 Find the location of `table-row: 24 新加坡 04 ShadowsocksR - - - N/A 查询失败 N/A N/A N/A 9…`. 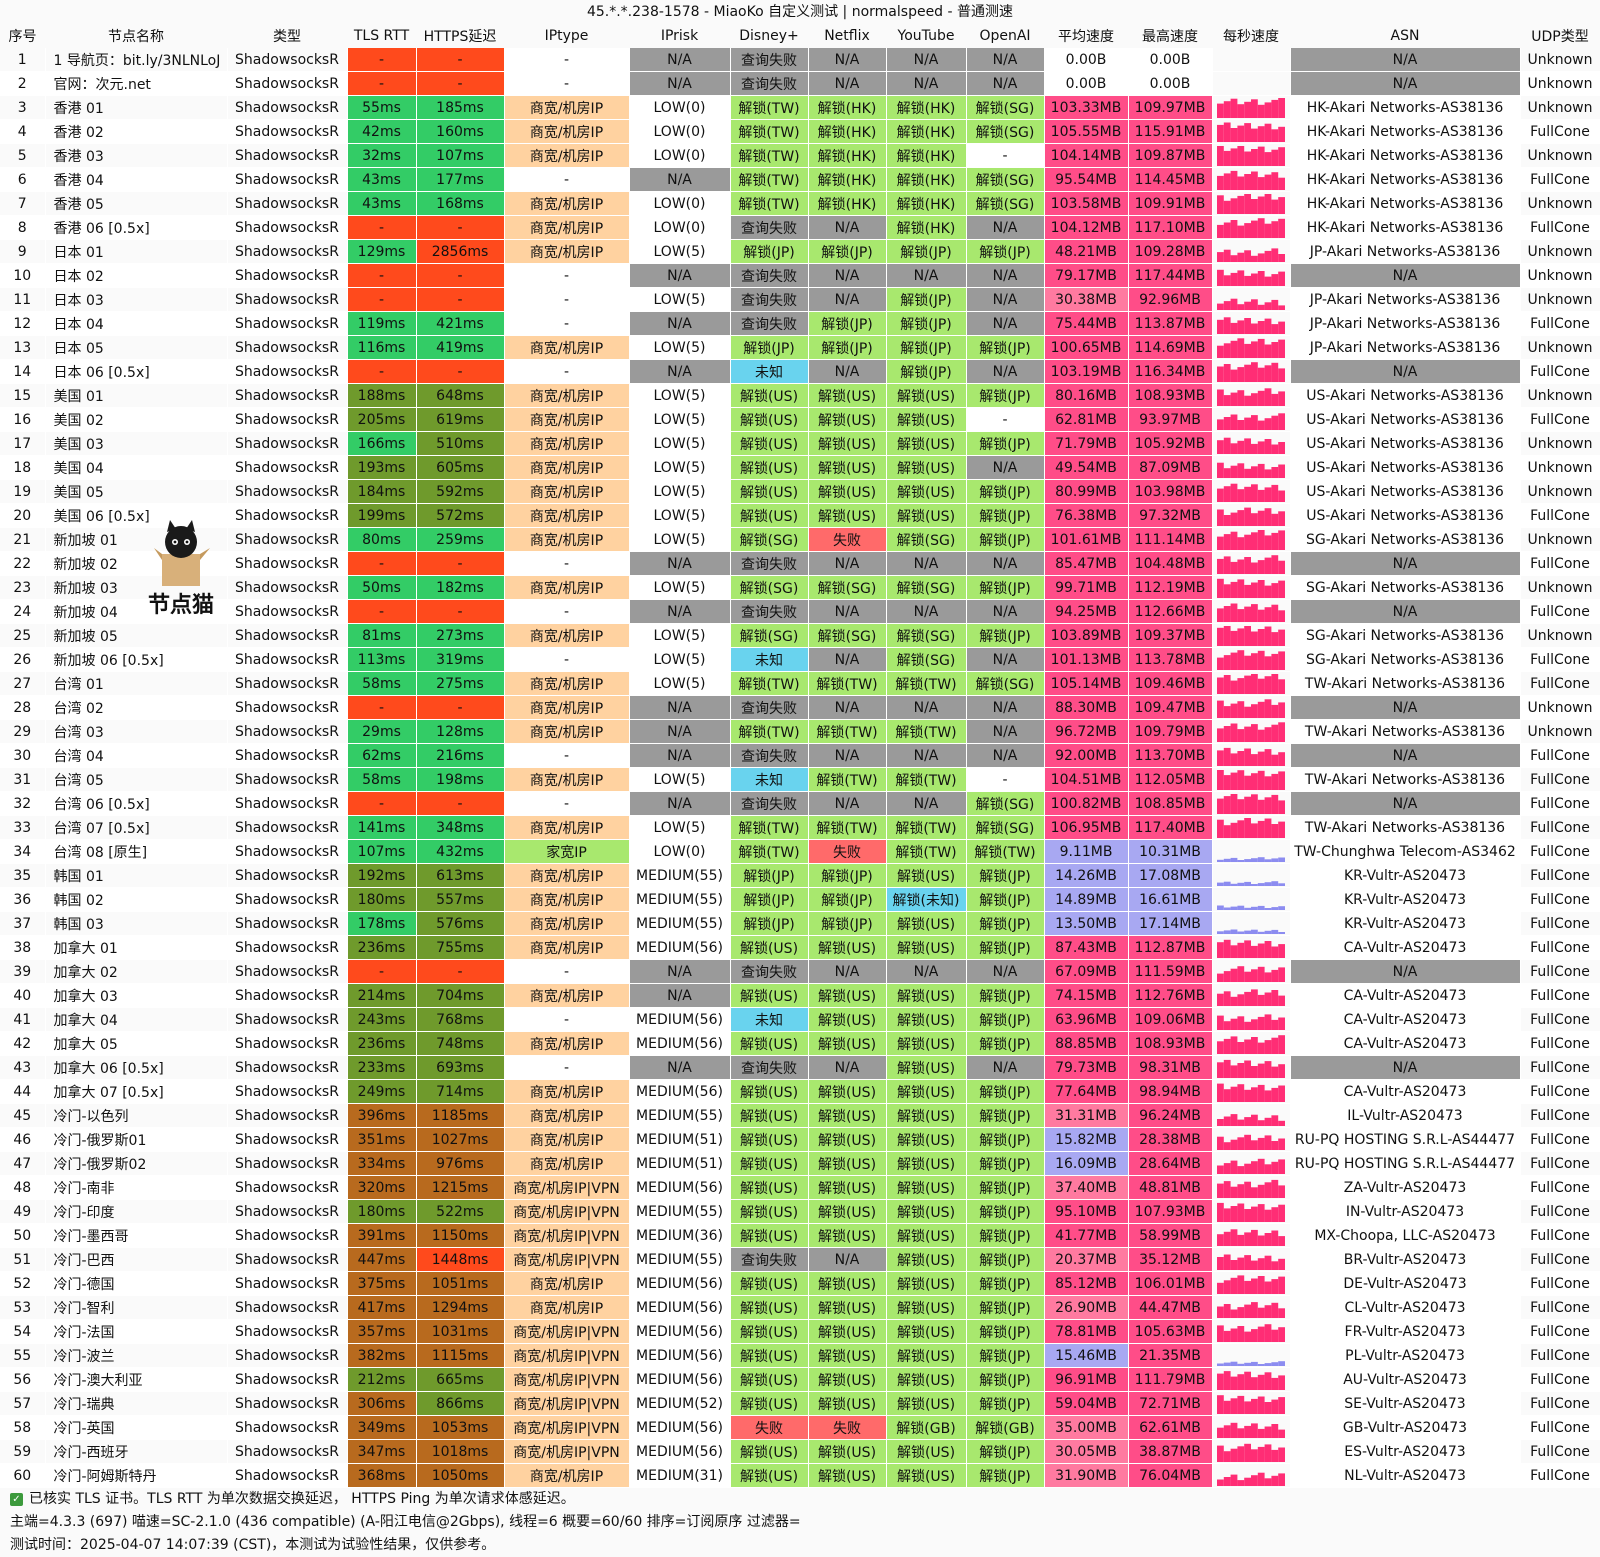

table-row: 24 新加坡 04 ShadowsocksR - - - N/A 查询失败 N/A N/A N/A 9… is located at coordinates (800, 611).